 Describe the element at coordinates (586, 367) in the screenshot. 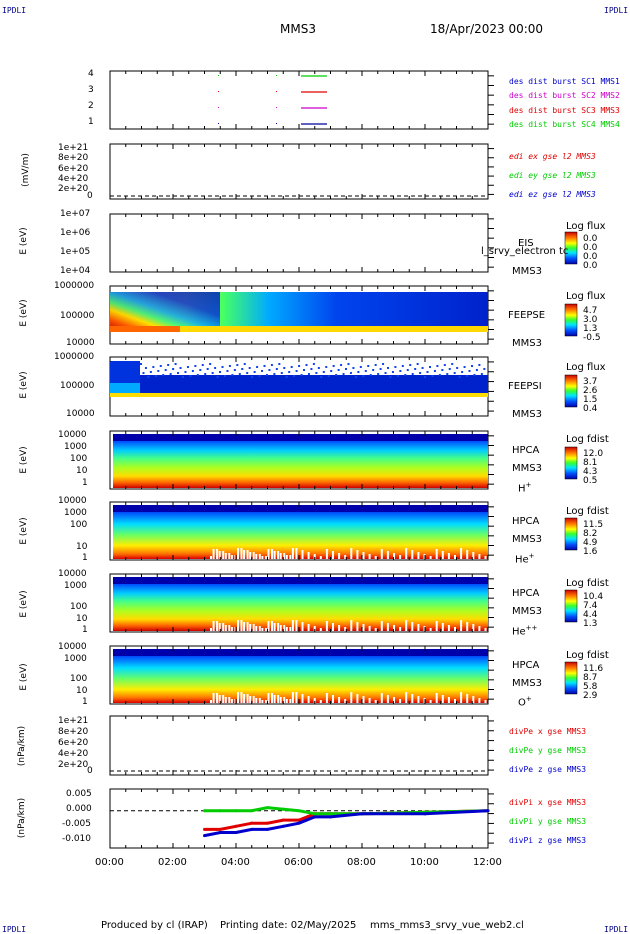

I see `feepsi-colorbar-title: Log flux` at that location.